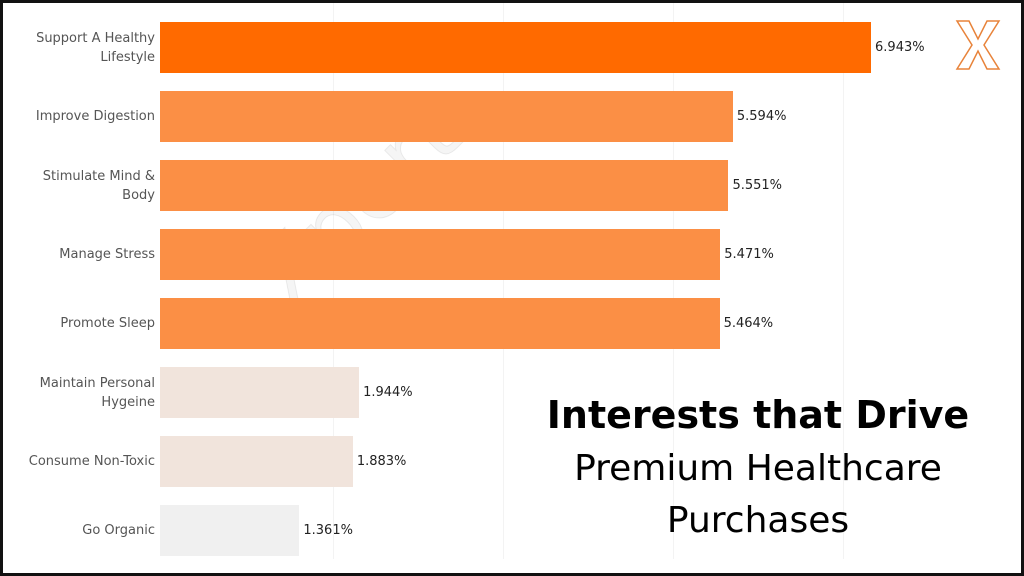 The height and width of the screenshot is (576, 1024). What do you see at coordinates (107, 254) in the screenshot?
I see `y-tick-label: Manage Stress` at bounding box center [107, 254].